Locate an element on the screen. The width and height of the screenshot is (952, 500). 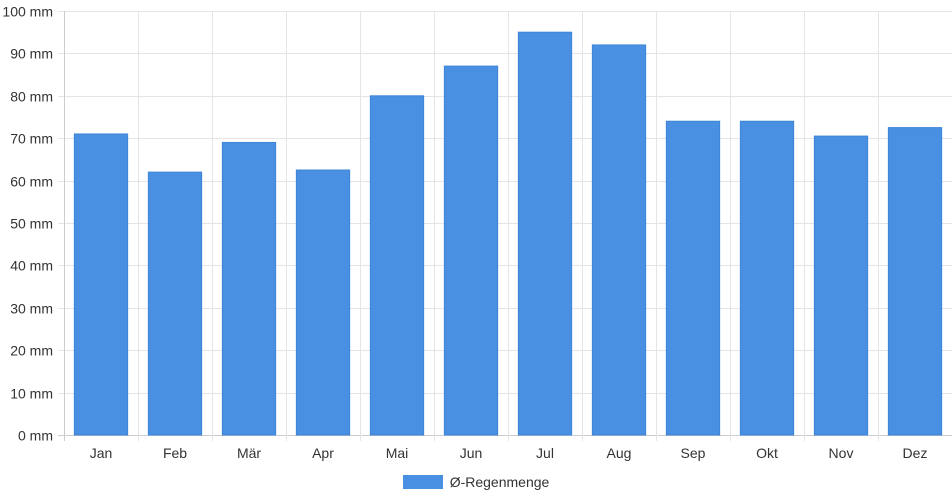
x-tick-label: Jan is located at coordinates (101, 453).